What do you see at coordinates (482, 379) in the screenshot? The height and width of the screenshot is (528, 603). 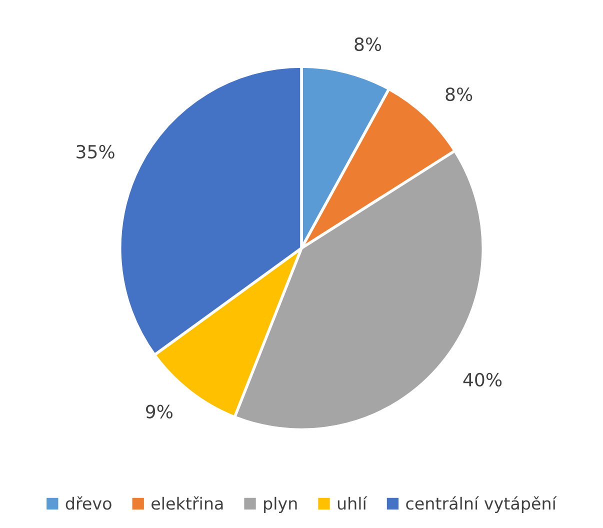 I see `data-label: 40%` at bounding box center [482, 379].